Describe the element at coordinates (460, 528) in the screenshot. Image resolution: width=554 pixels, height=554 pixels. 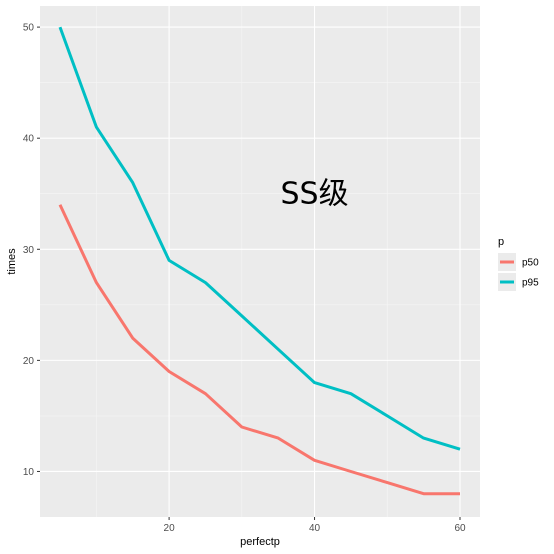
I see `x-tick-label: 60` at that location.